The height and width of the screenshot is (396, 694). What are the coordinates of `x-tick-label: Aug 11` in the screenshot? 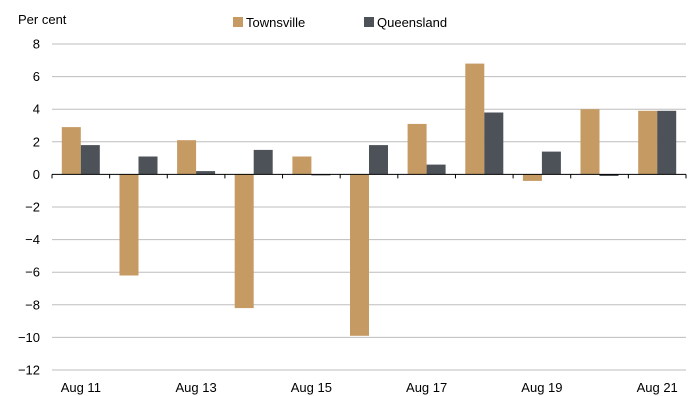 It's located at (81, 387).